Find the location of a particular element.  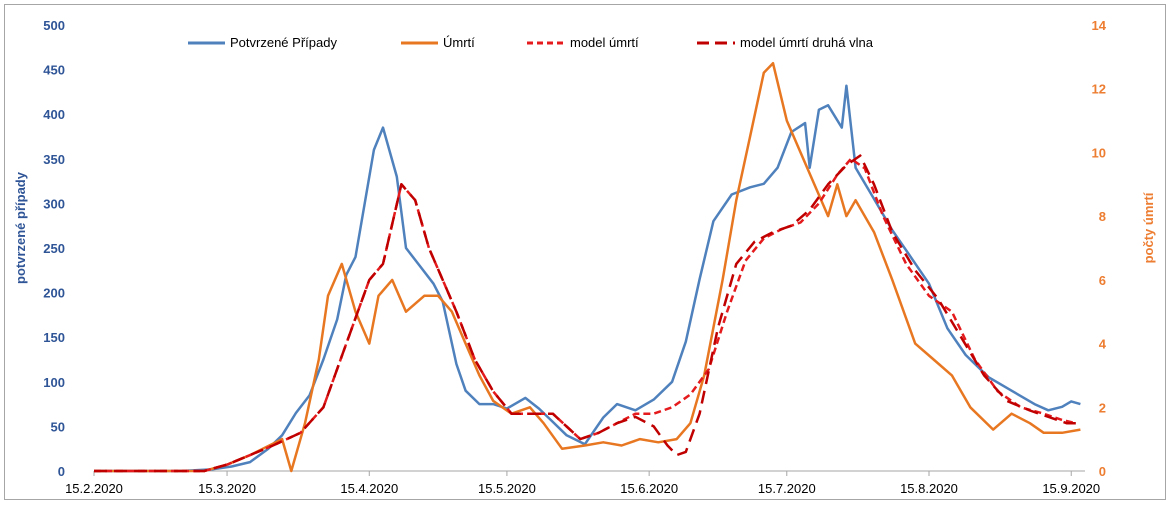

legend-item-model-umrti: model úmrtí is located at coordinates (583, 42).